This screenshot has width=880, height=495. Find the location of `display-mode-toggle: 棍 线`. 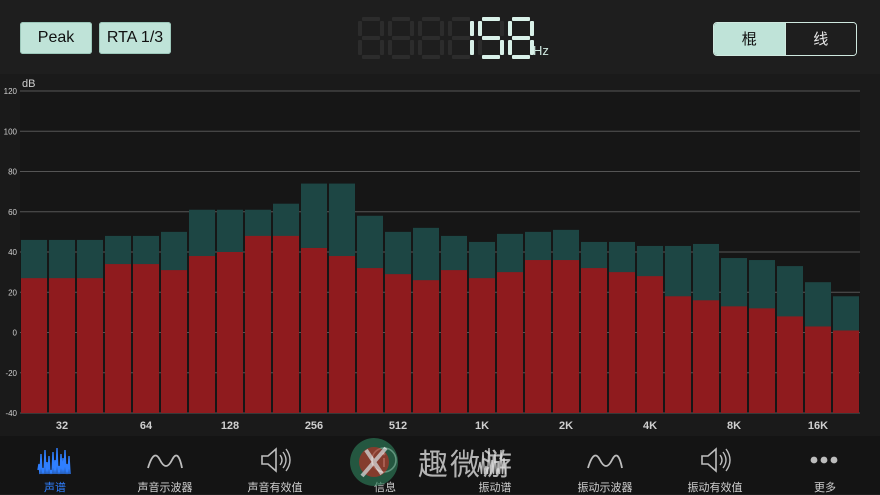

display-mode-toggle: 棍 线 is located at coordinates (785, 39).